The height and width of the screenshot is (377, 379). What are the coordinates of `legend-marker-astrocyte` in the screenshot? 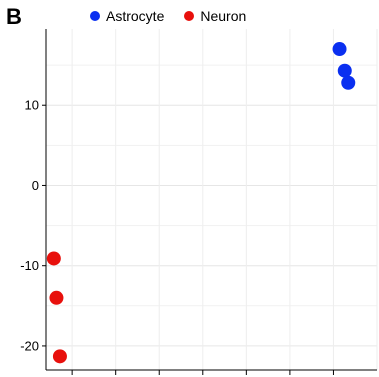 It's located at (95, 16).